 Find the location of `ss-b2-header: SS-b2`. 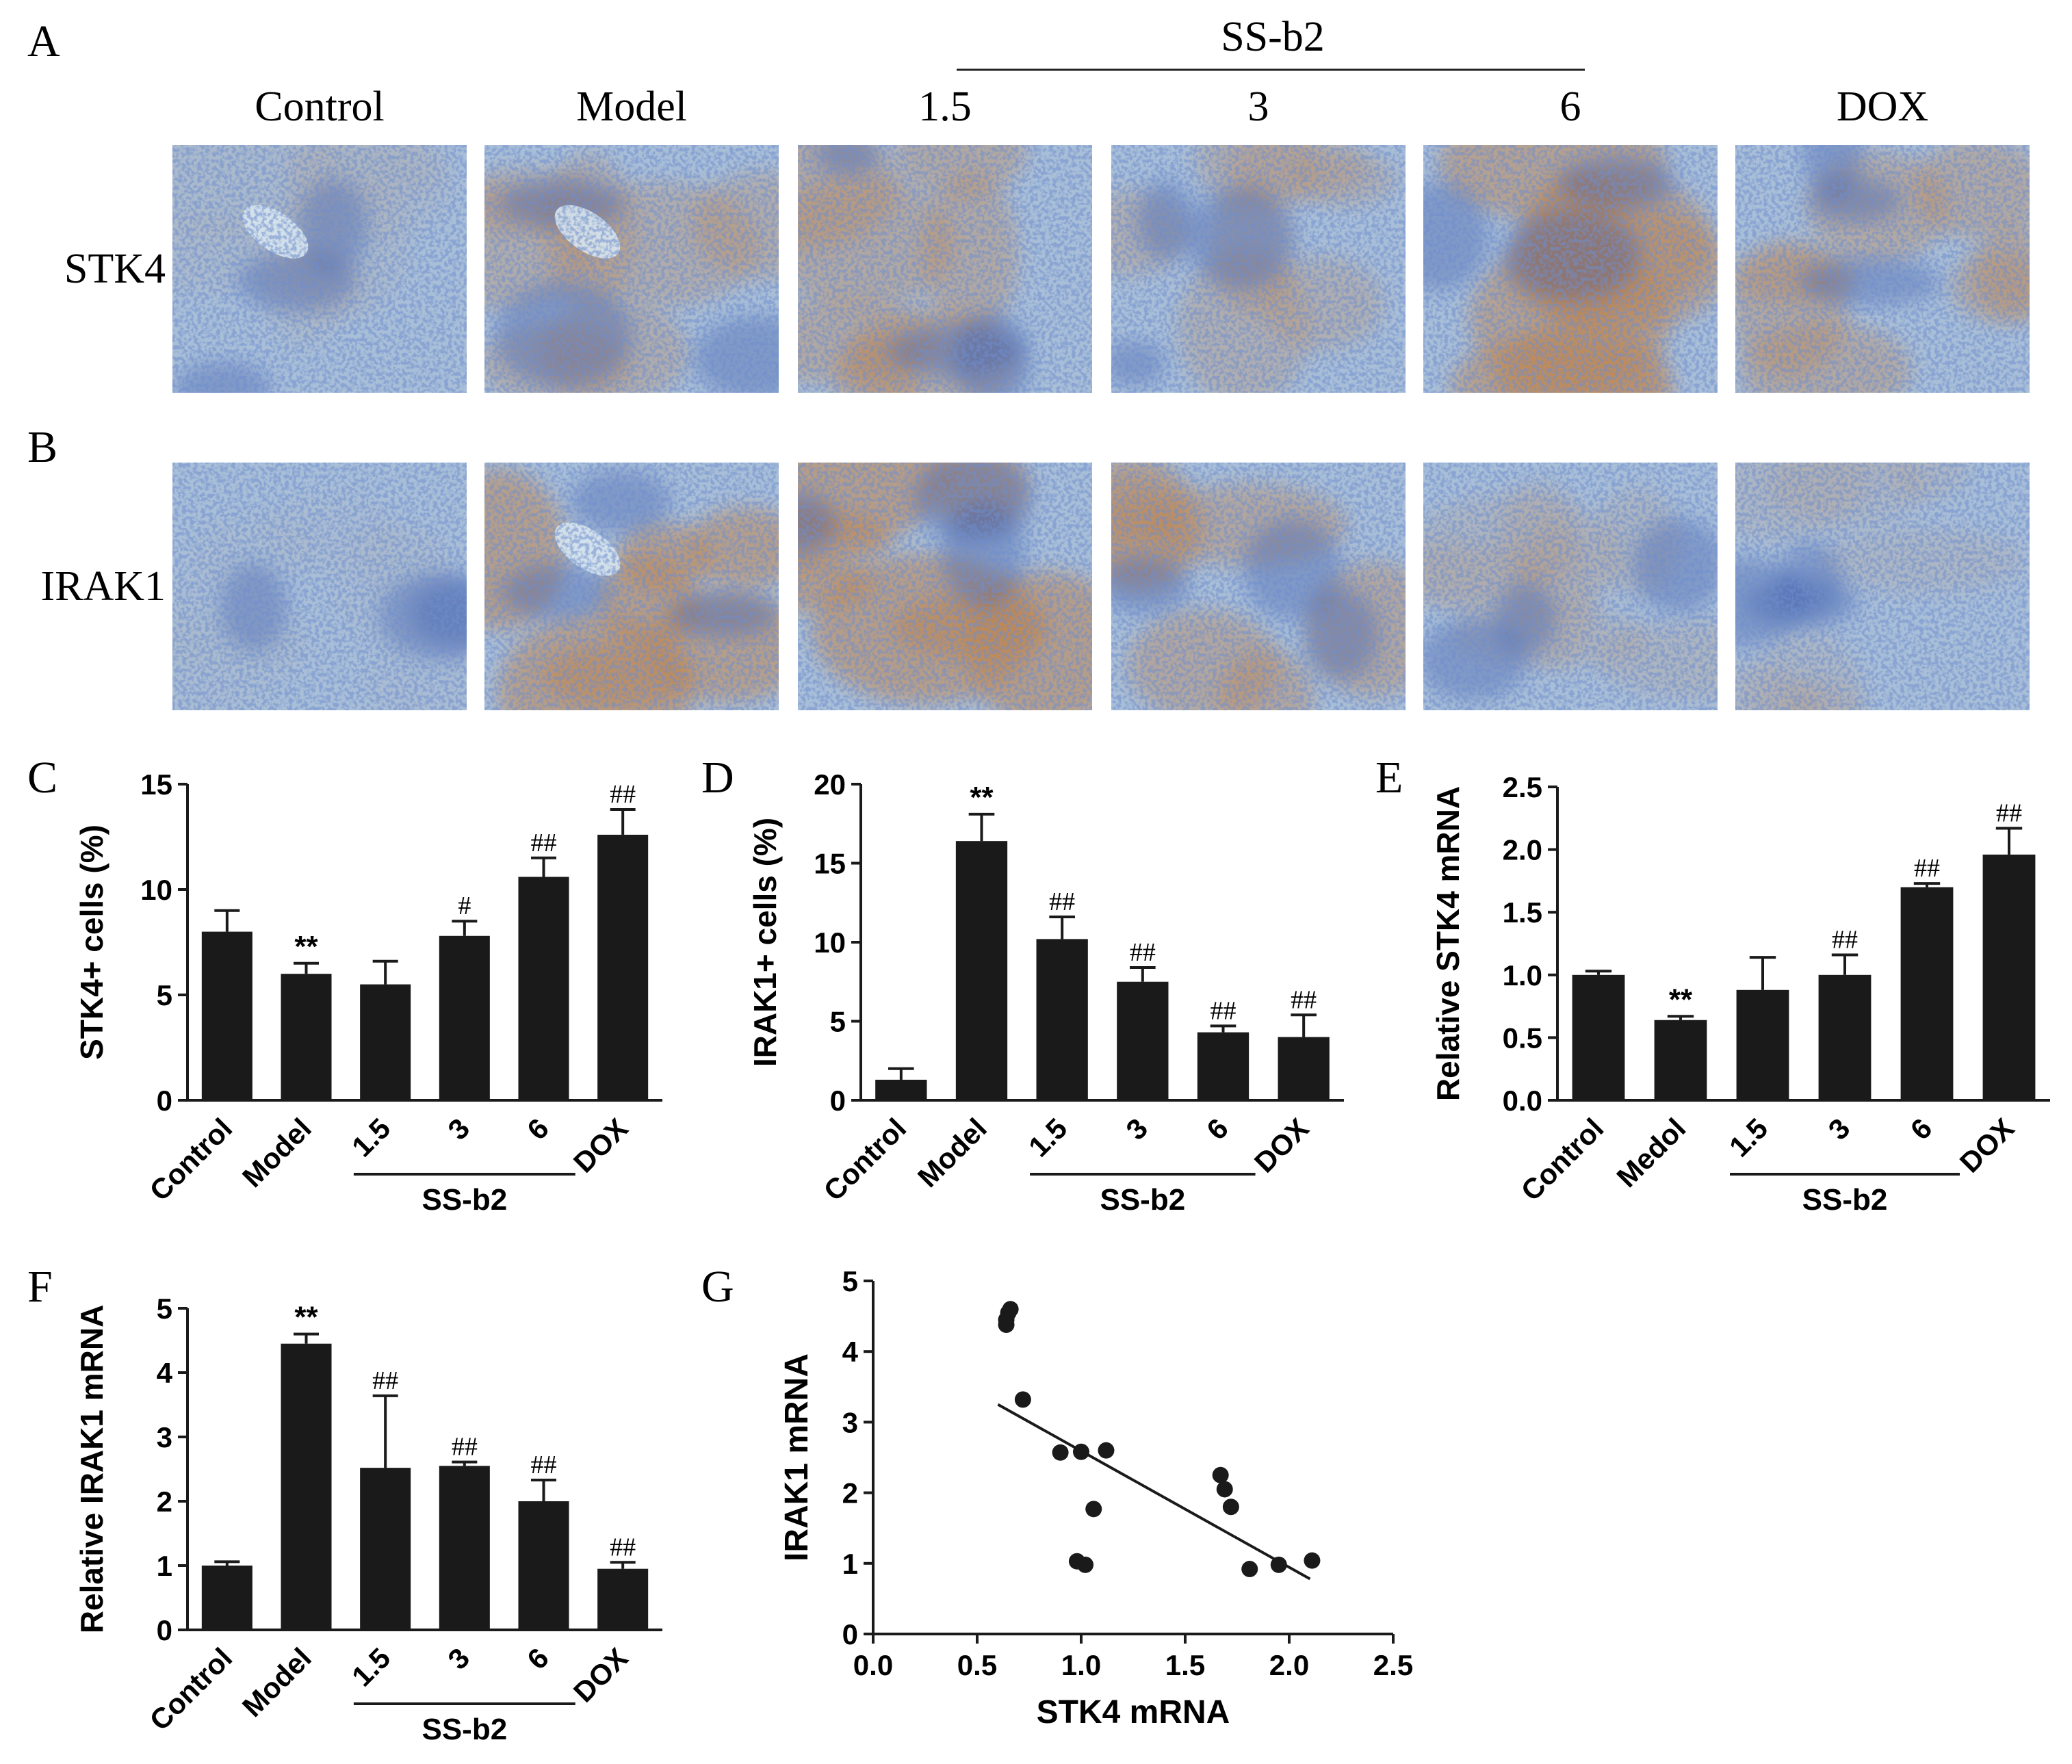

ss-b2-header: SS-b2 is located at coordinates (1273, 37).